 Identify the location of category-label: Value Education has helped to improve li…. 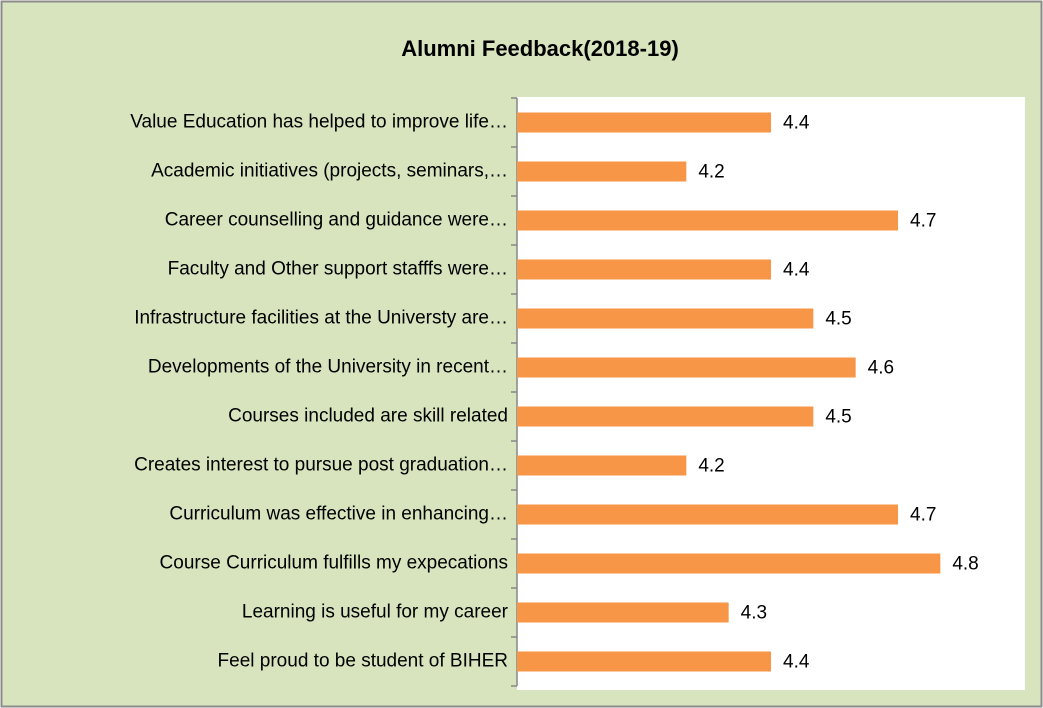
(319, 122).